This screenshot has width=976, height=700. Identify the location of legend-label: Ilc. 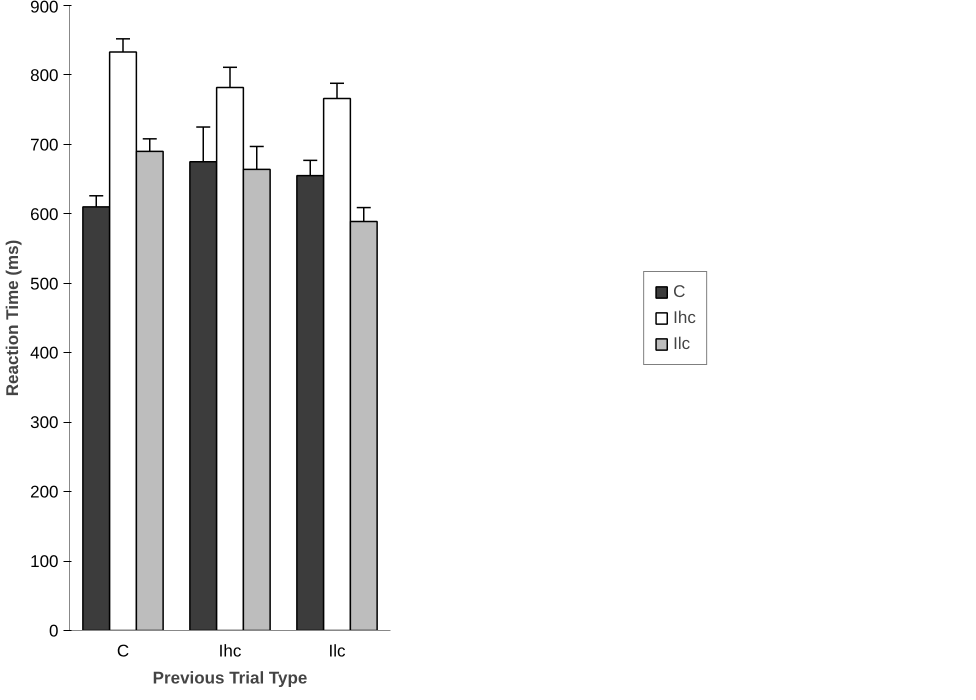
(682, 344).